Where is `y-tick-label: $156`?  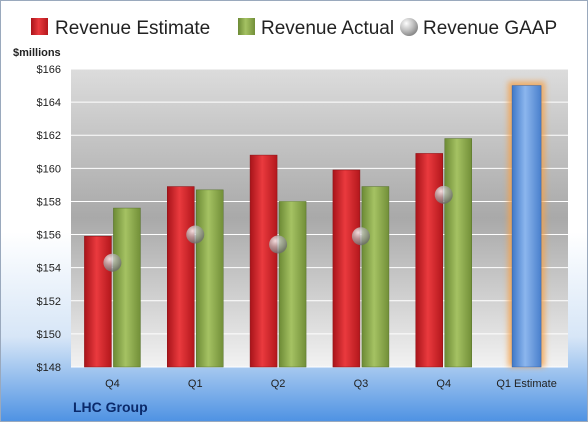 y-tick-label: $156 is located at coordinates (49, 236).